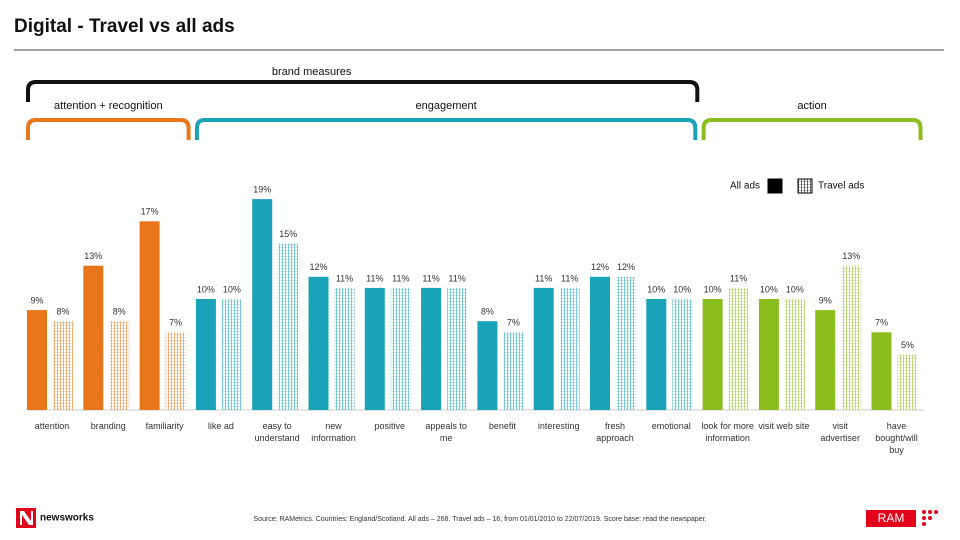 The image size is (960, 540). Describe the element at coordinates (446, 432) in the screenshot. I see `x-tick-label: appeals to me` at that location.